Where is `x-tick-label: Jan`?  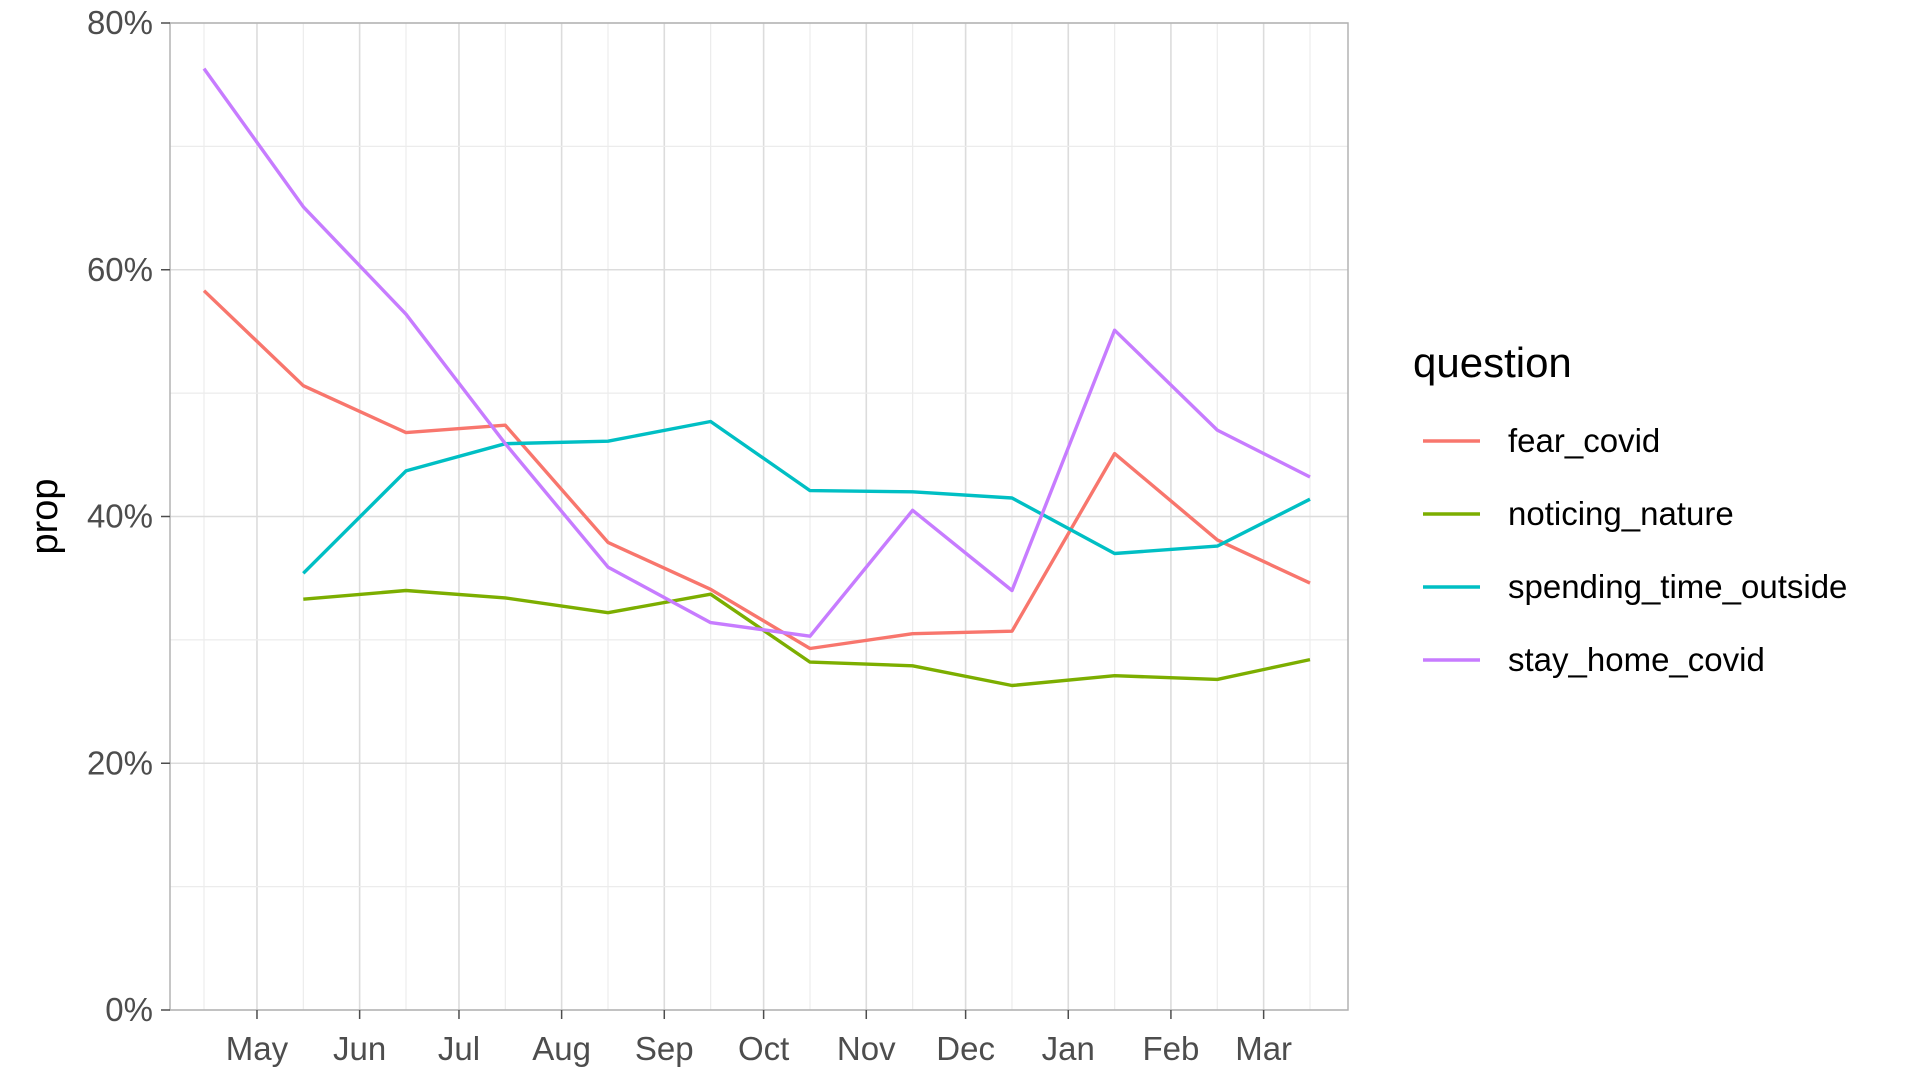
x-tick-label: Jan is located at coordinates (1068, 1048).